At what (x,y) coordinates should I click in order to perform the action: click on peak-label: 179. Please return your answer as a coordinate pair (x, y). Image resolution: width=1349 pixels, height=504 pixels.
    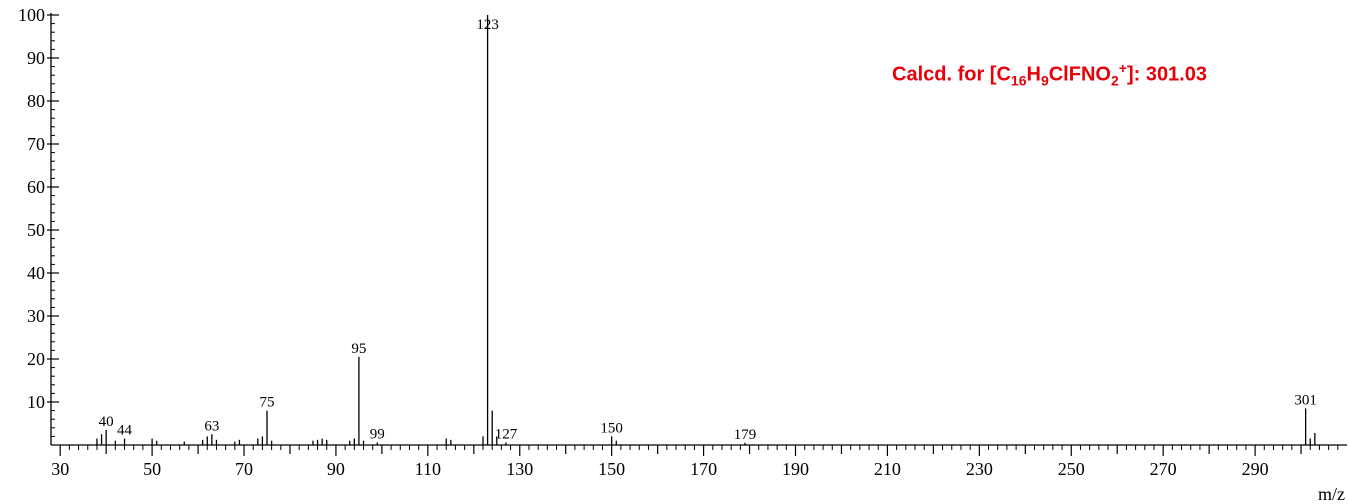
    Looking at the image, I should click on (745, 435).